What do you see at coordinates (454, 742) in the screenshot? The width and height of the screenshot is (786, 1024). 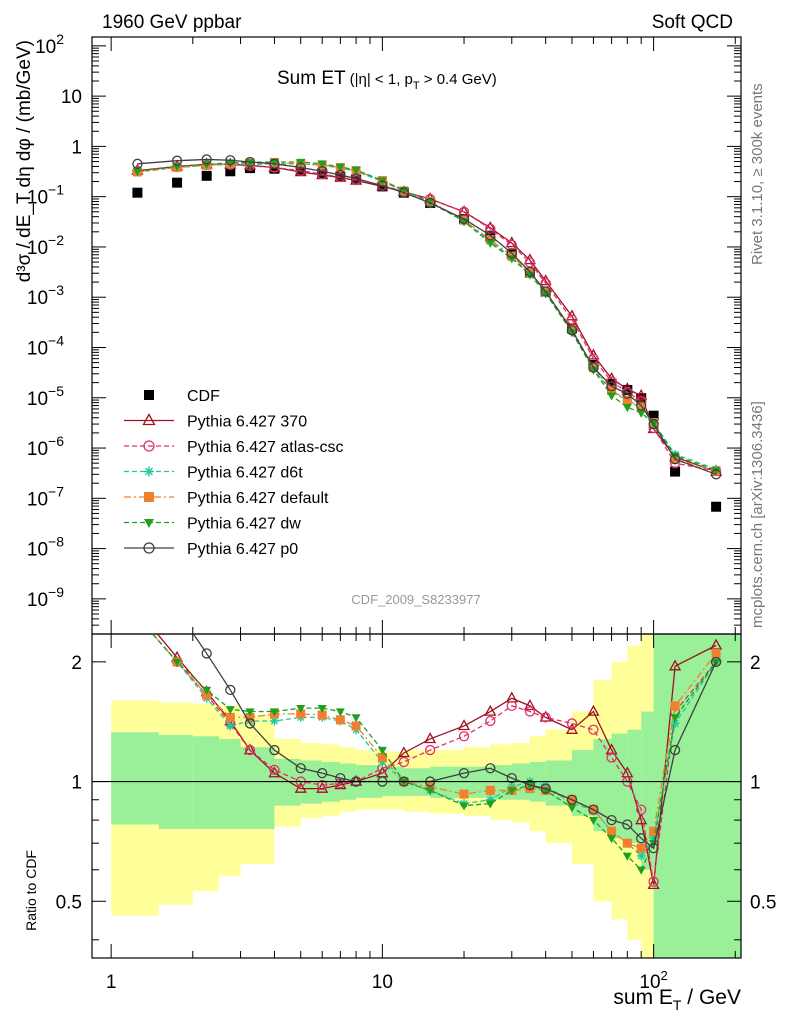 I see `ratio-line` at bounding box center [454, 742].